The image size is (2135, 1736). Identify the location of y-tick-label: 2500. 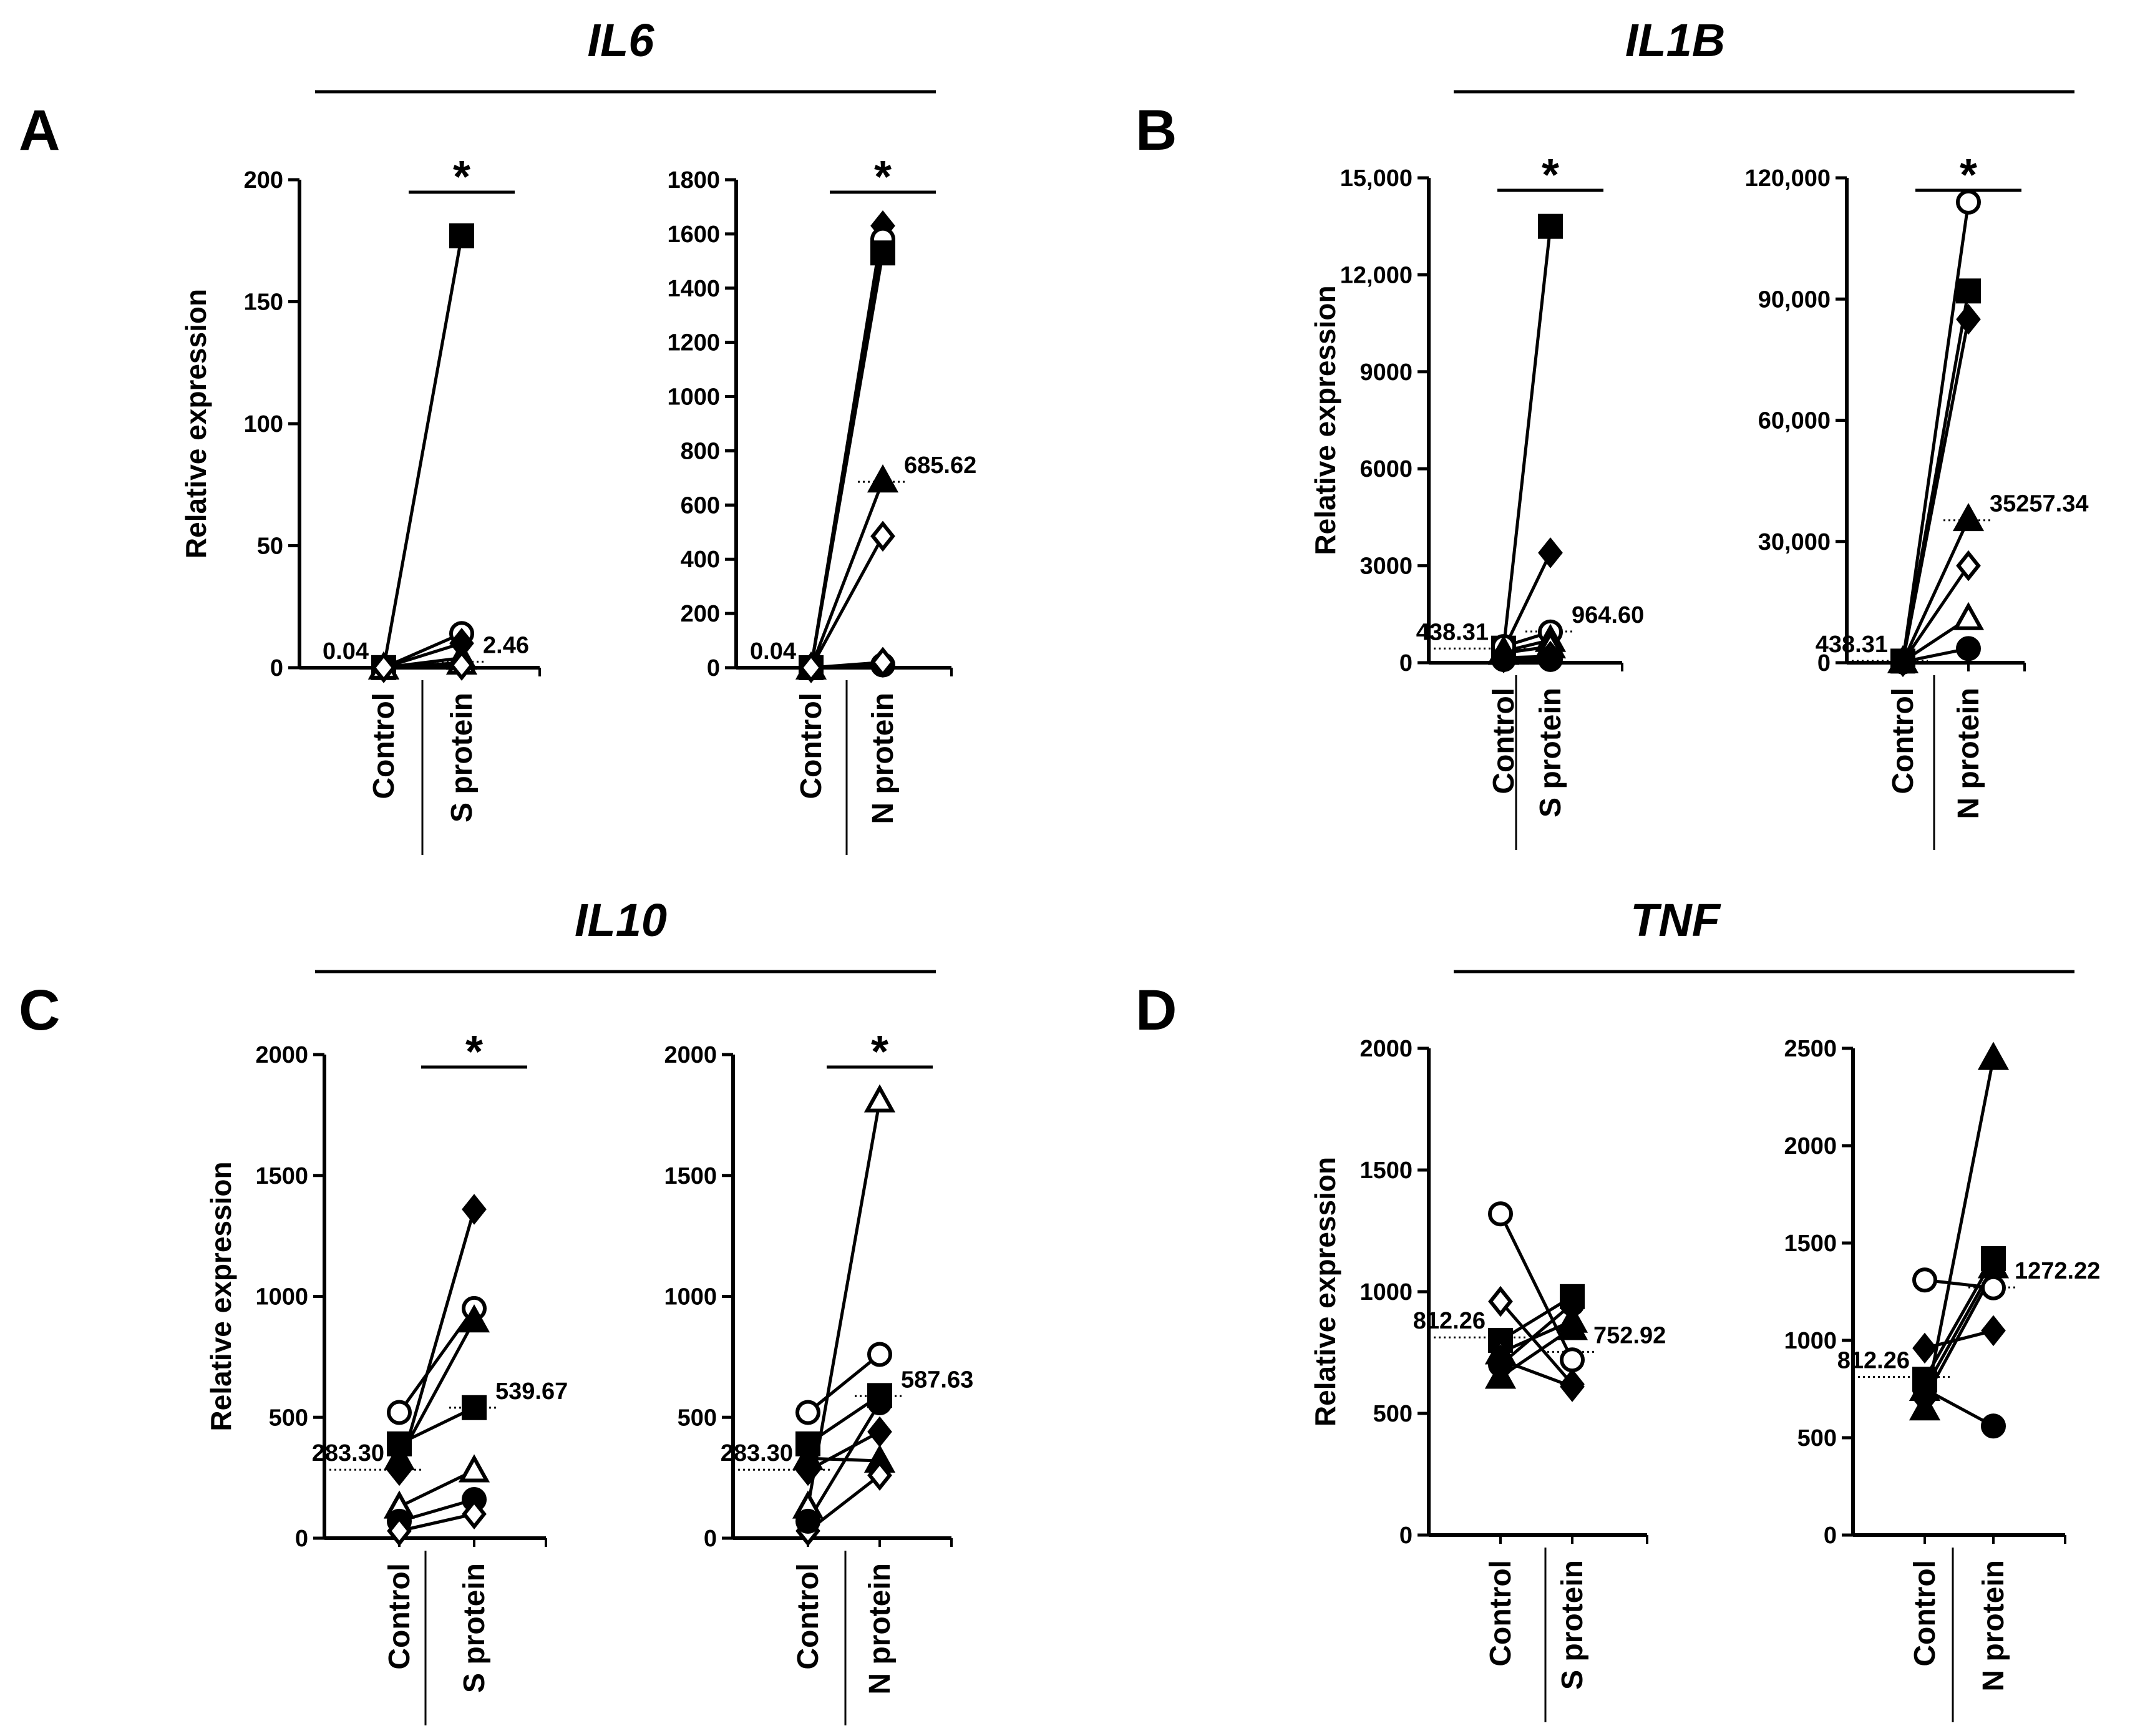
(1810, 1049).